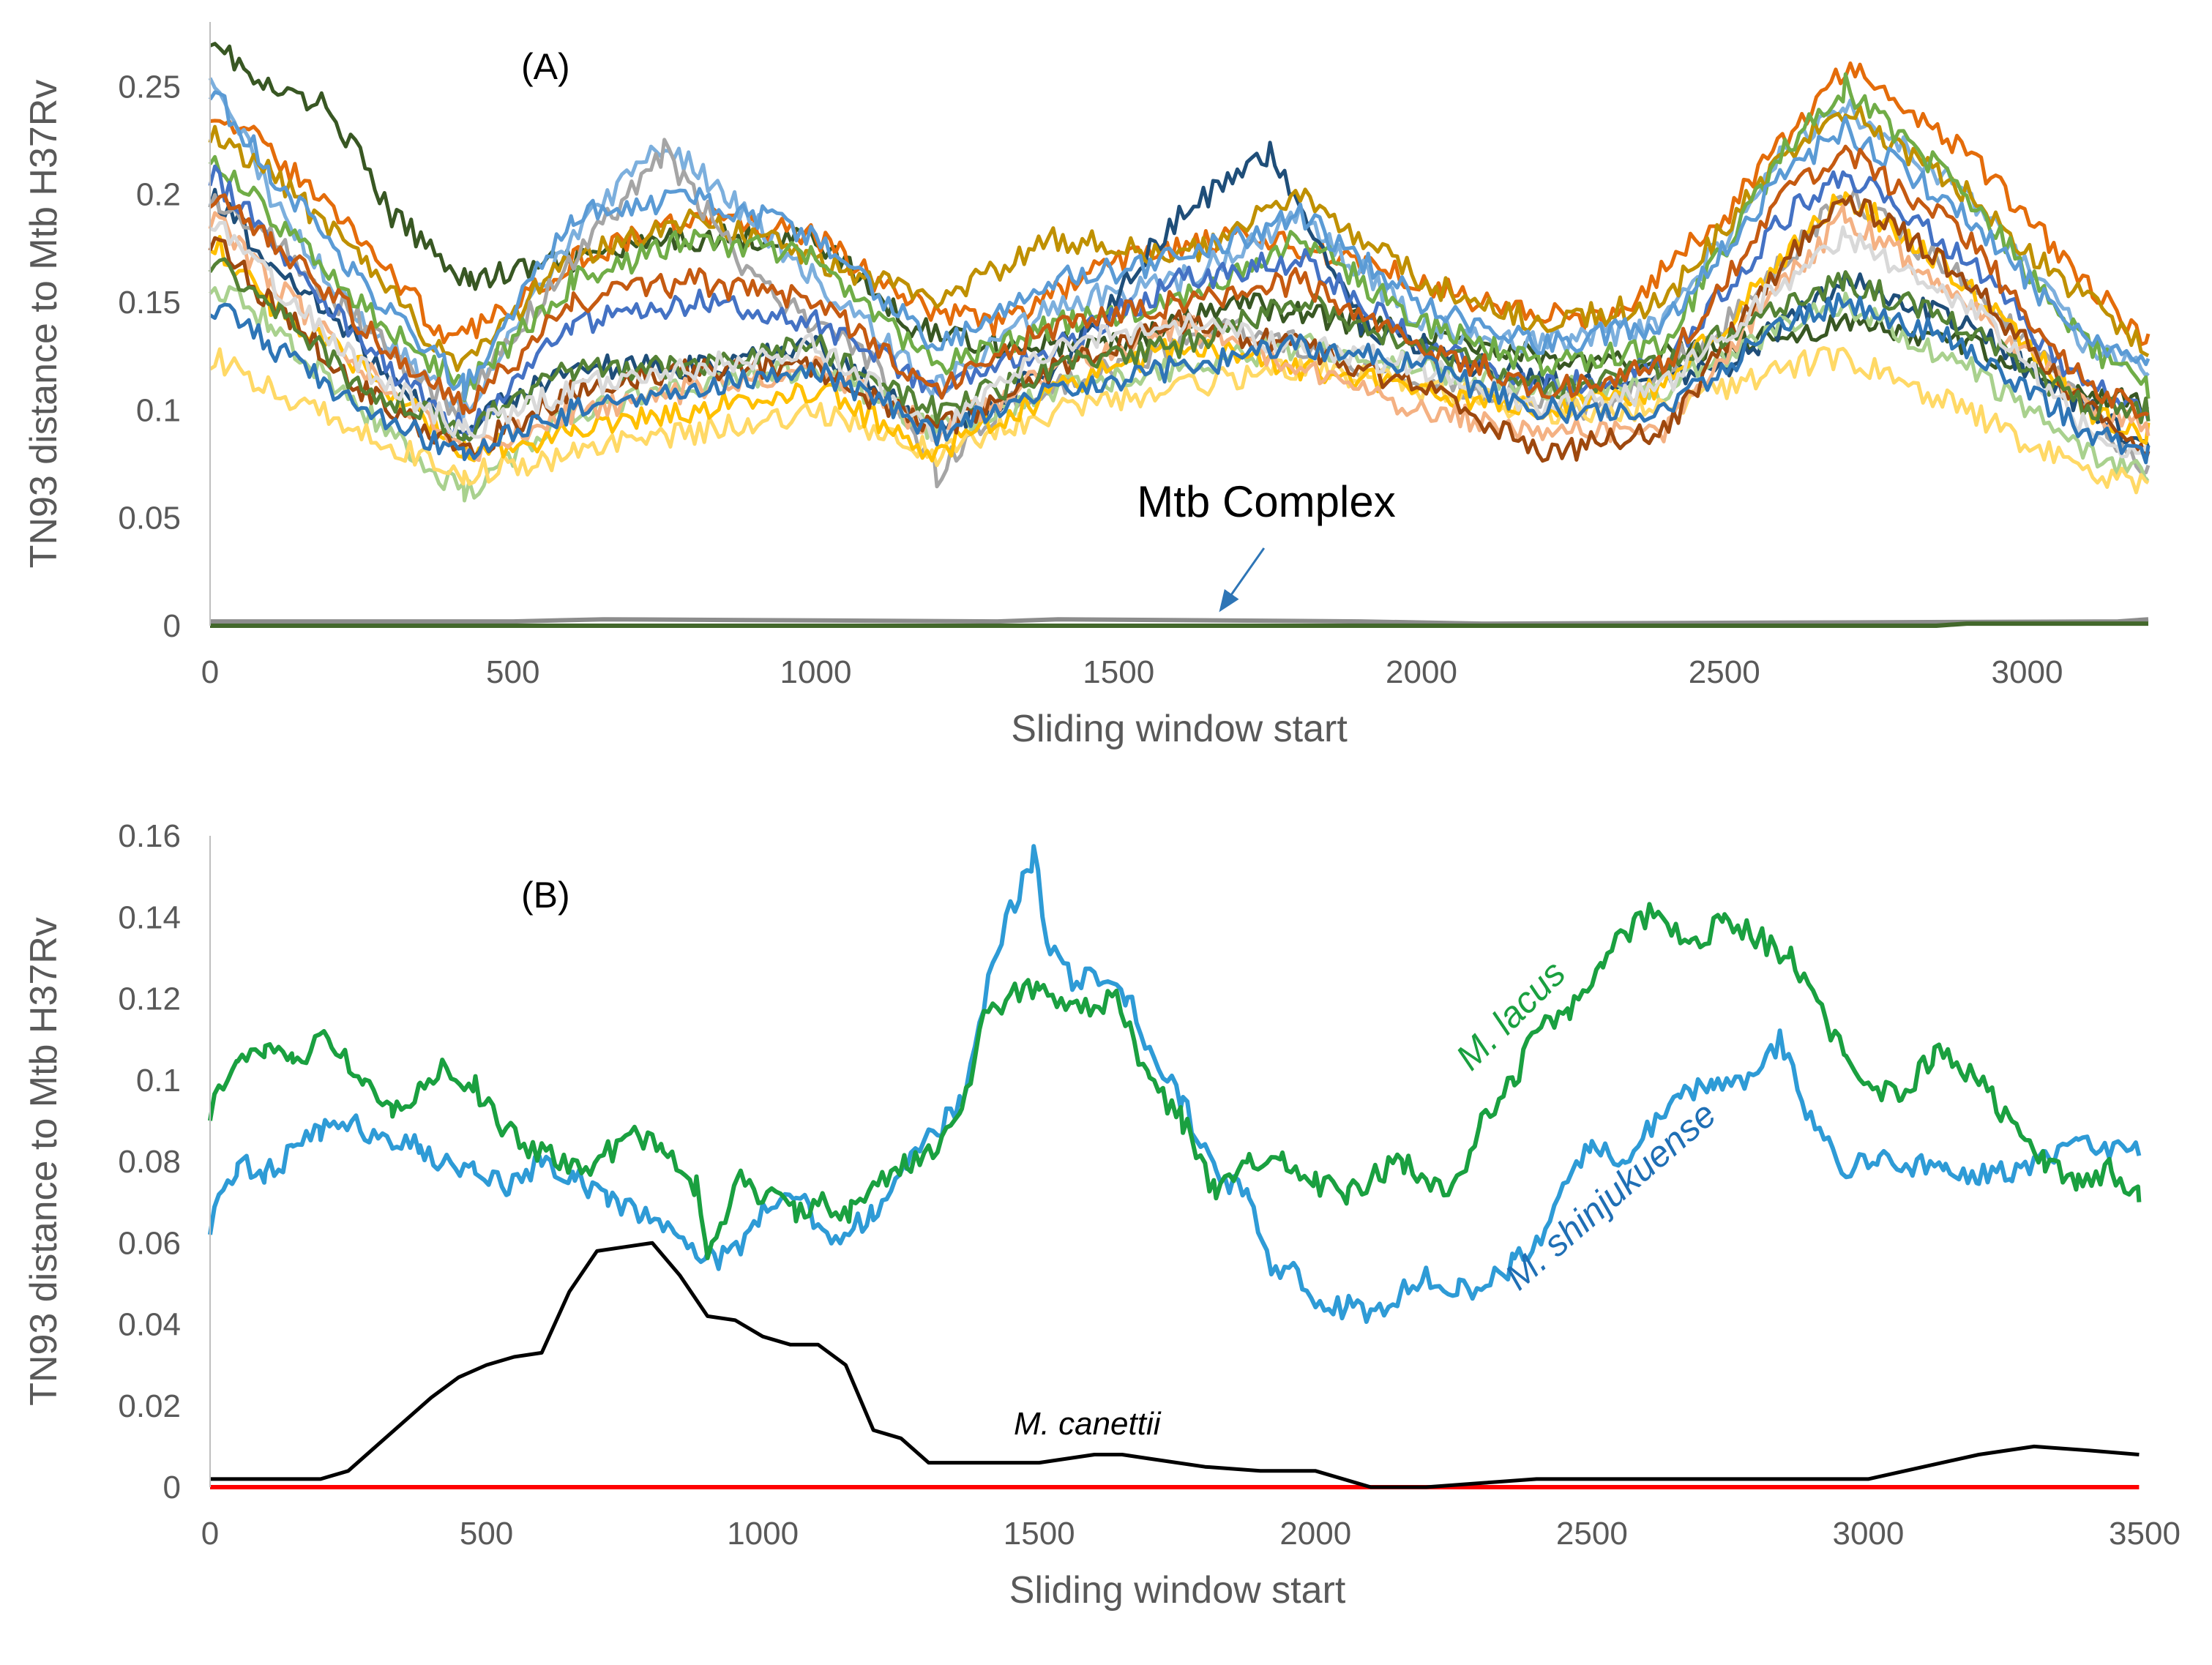 The image size is (2212, 1665). I want to click on panel-a-x-ticks: 0 500 1000 1500 2000 2500 3000, so click(1132, 672).